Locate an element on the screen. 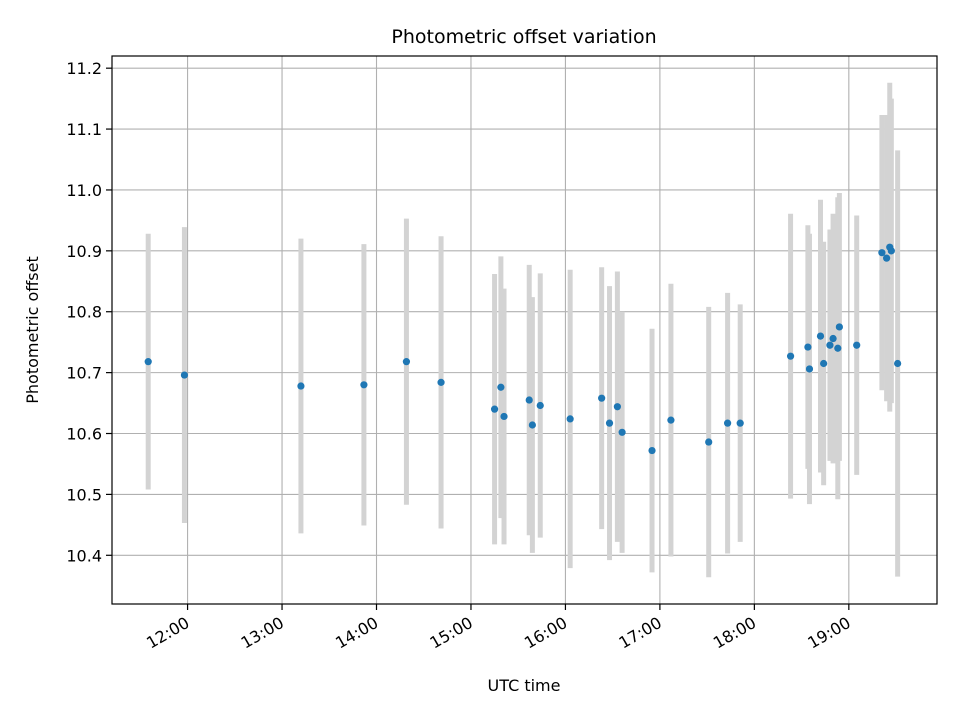  y-tick-label: 10.7 is located at coordinates (84, 373).